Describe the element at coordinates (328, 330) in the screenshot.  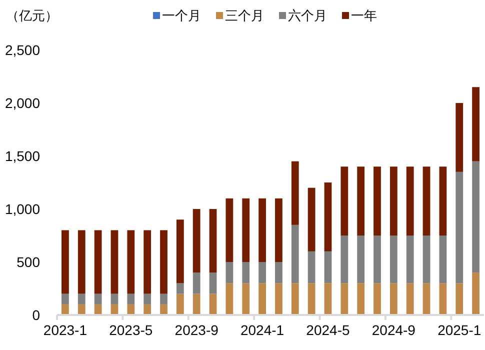
I see `x-tick-label: 2024-5` at that location.